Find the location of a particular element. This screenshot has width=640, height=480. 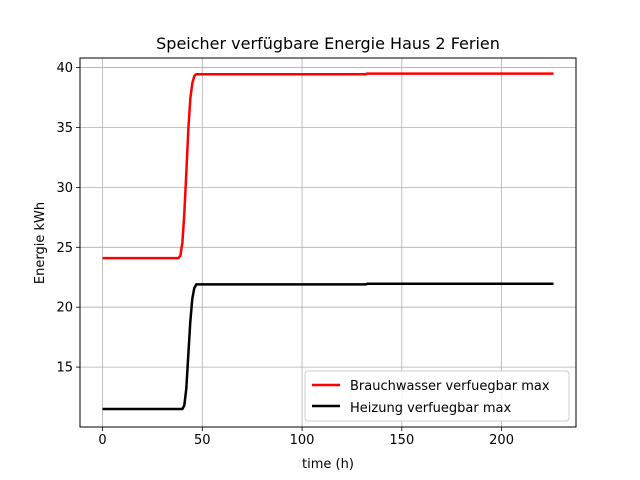

legend-box is located at coordinates (437, 396).